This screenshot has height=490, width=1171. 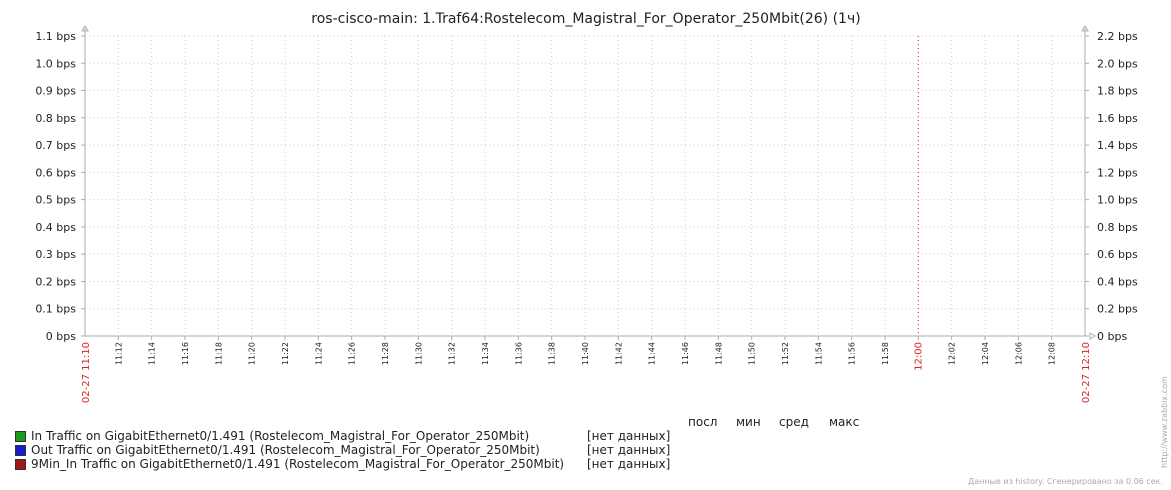 I want to click on y-tick-label-right: 2.2 bps, so click(x=1117, y=36).